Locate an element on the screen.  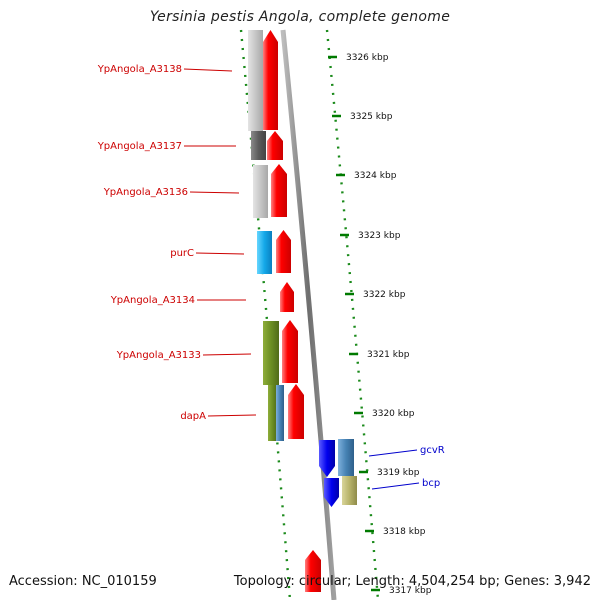
cds-arrow-ypangola-a3133 is located at coordinates (290, 351).